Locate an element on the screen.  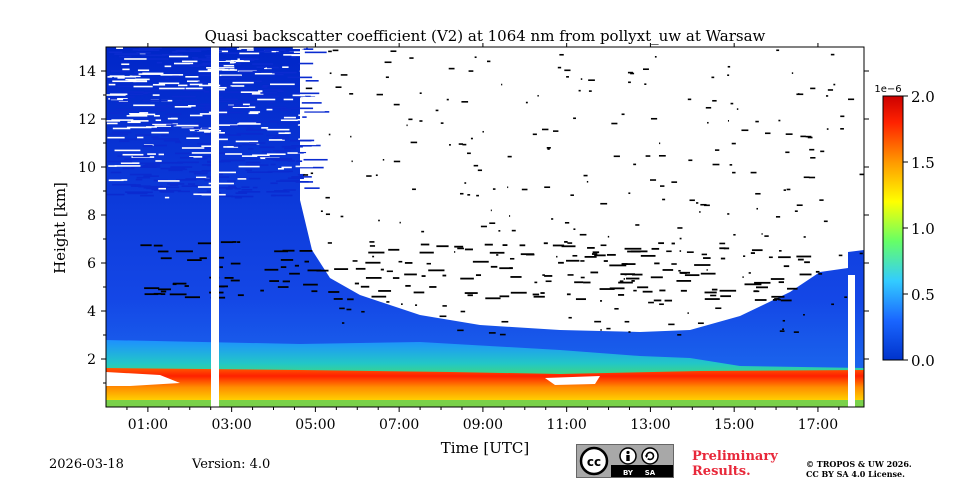
y-tick-label: 10 is located at coordinates (87, 168).